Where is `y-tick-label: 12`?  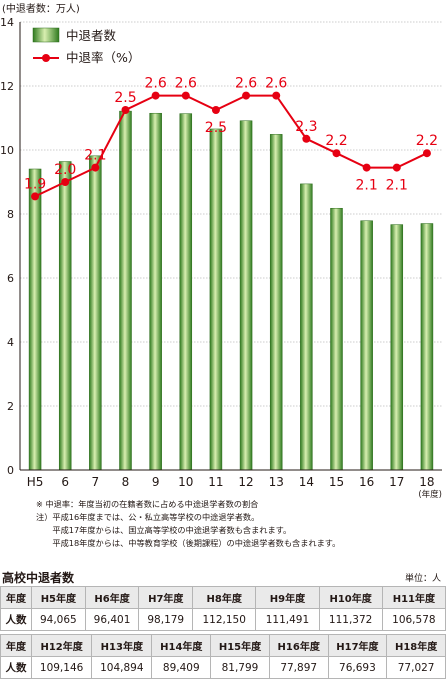
y-tick-label: 12 is located at coordinates (7, 86).